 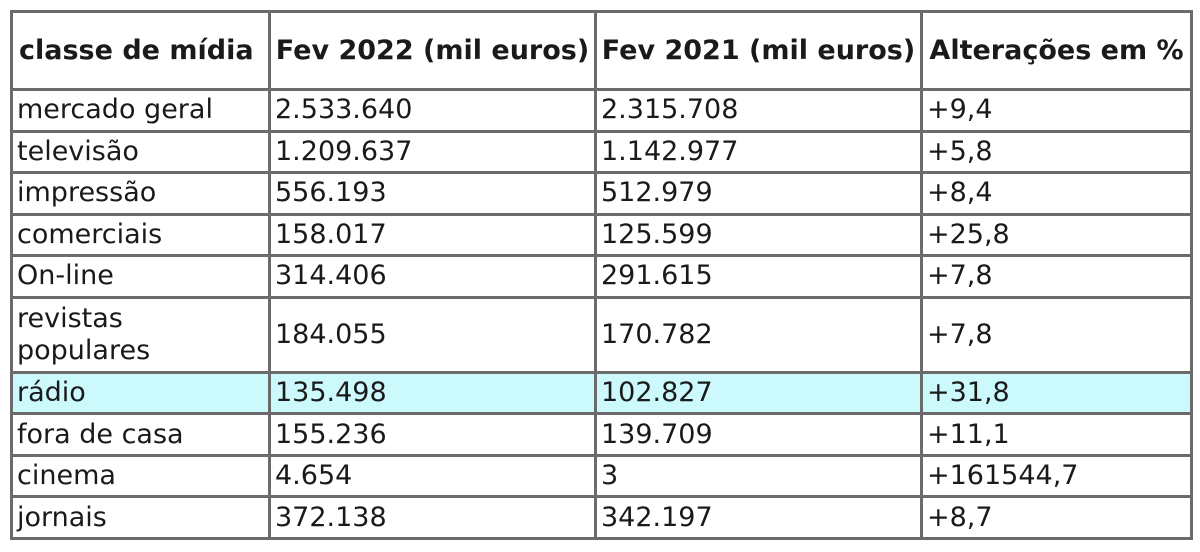 I want to click on table-row: revistas populares 184.055 170.782 +7,8, so click(x=601, y=334).